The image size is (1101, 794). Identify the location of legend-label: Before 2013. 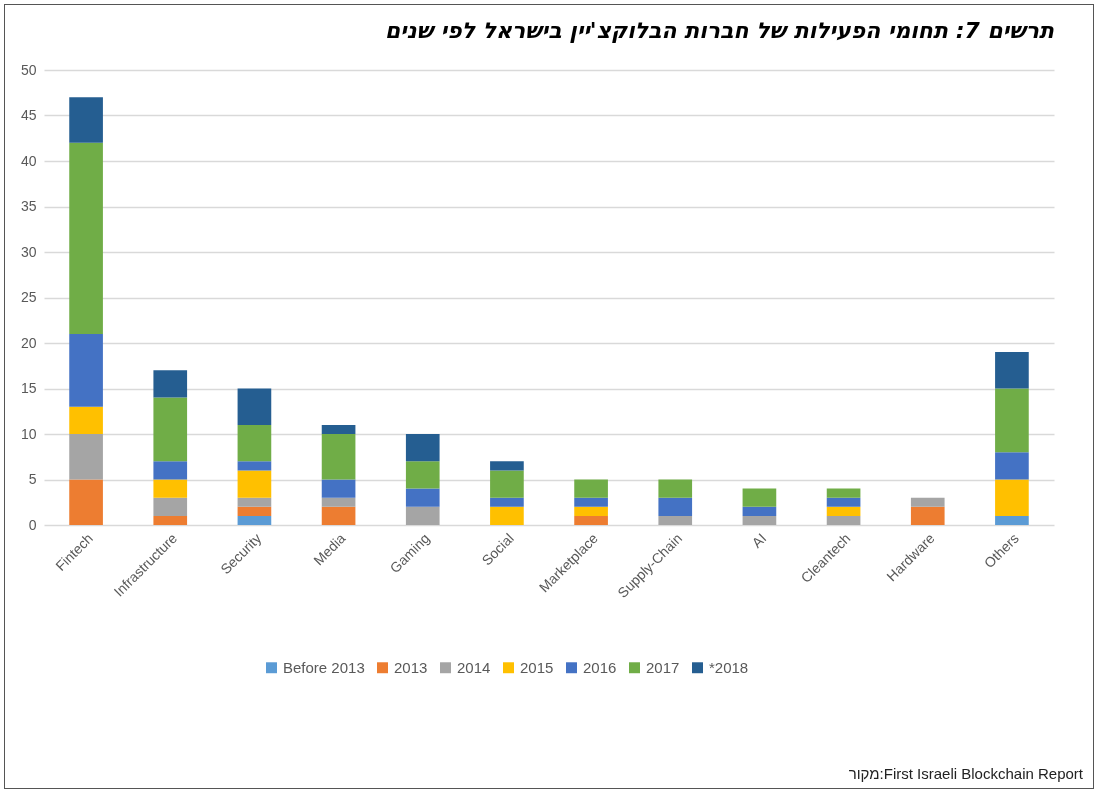
(324, 667).